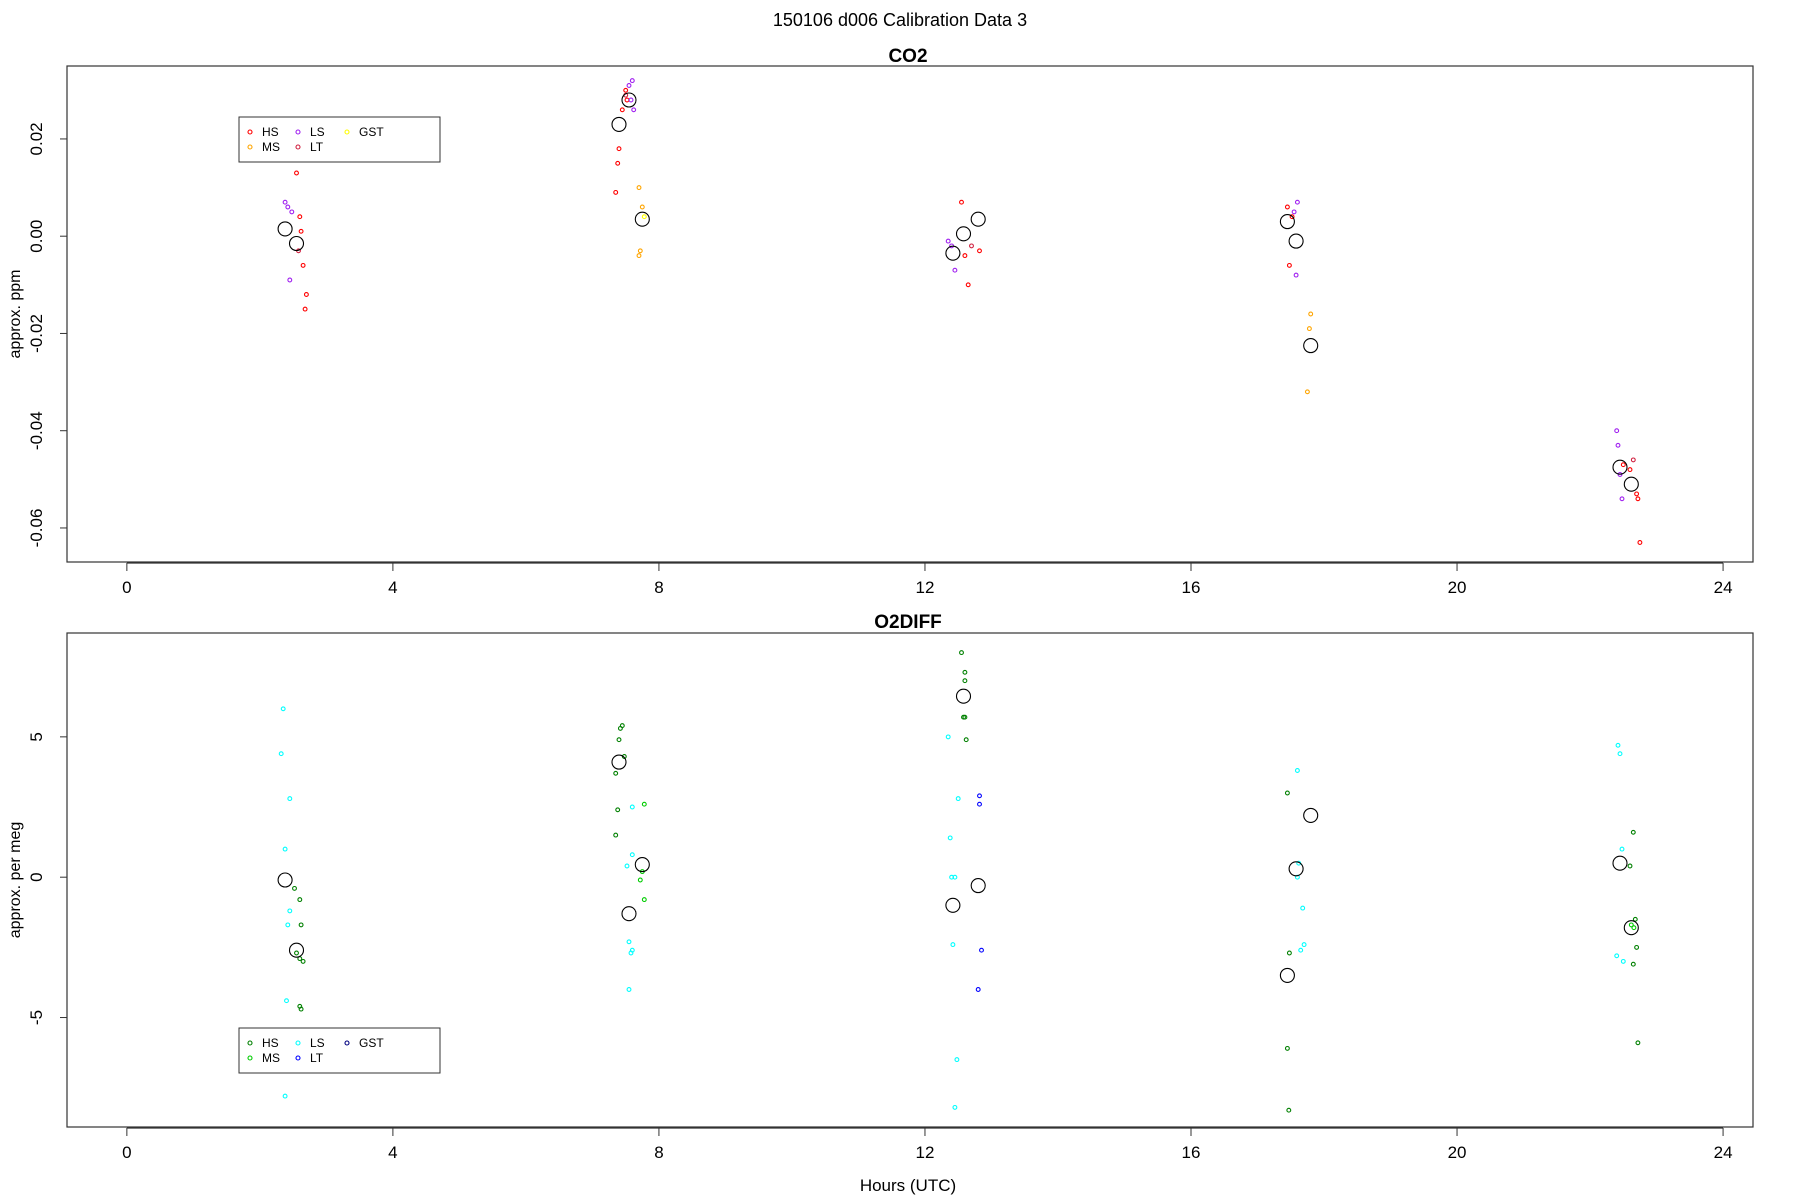 This screenshot has width=1800, height=1200. I want to click on y-axis-label: approx. ppm, so click(15, 314).